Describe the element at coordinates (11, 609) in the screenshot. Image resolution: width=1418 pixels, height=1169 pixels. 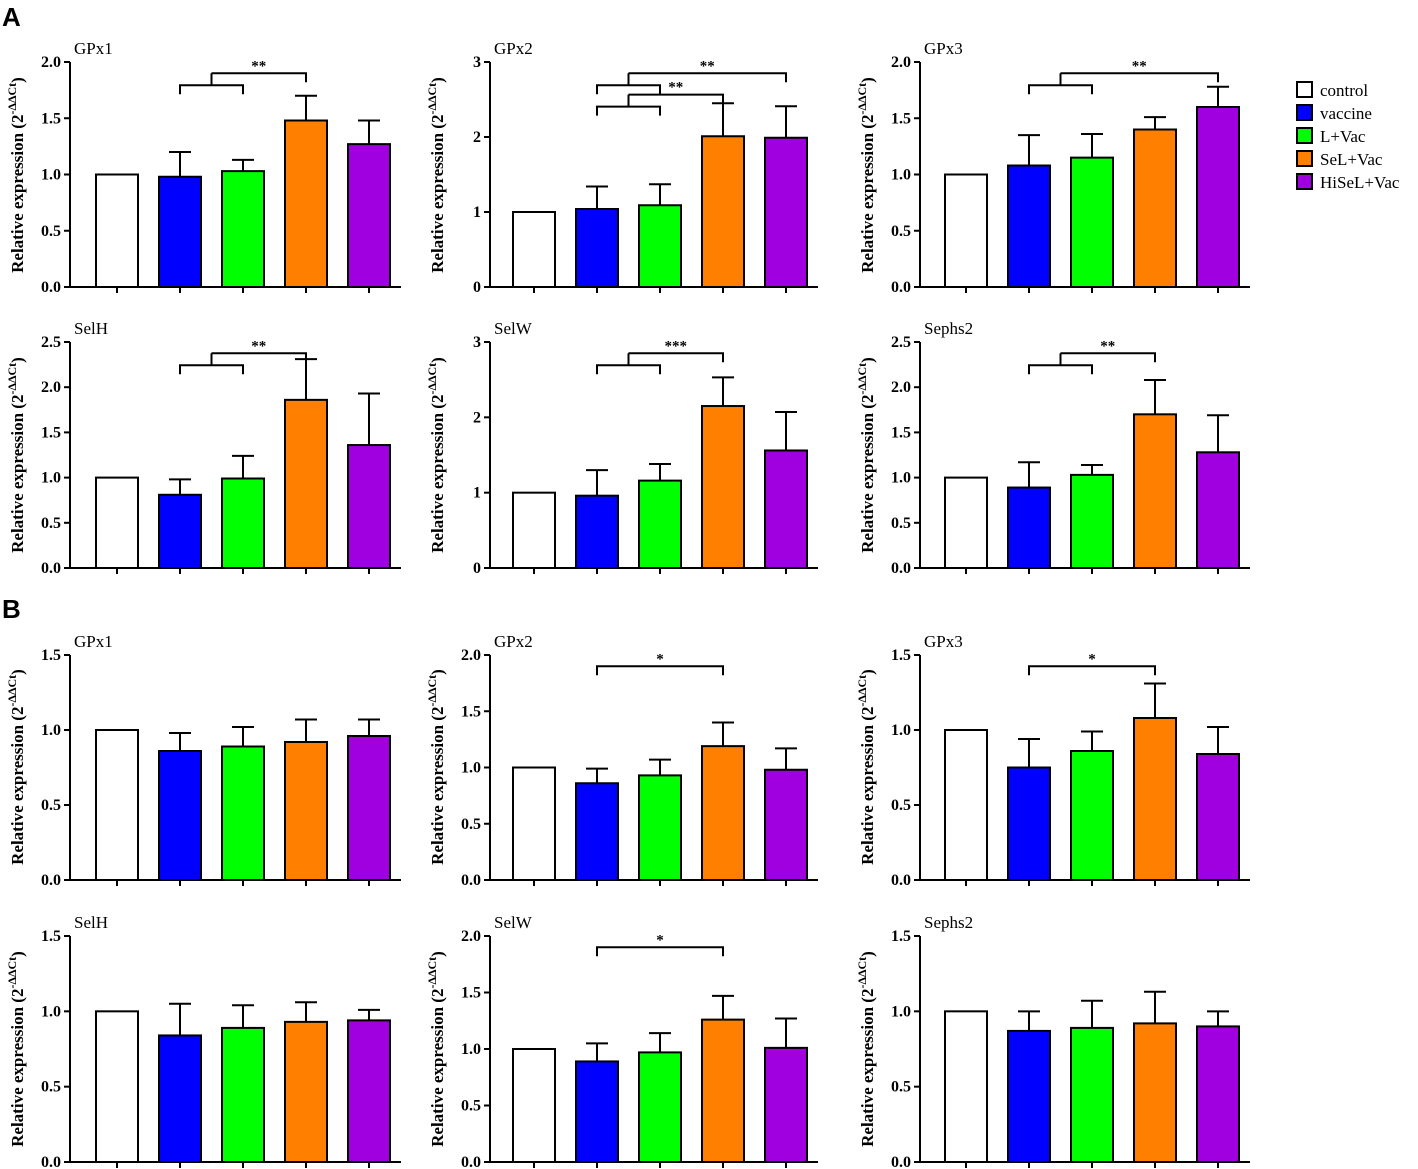
I see `panel-letter-b: B` at that location.